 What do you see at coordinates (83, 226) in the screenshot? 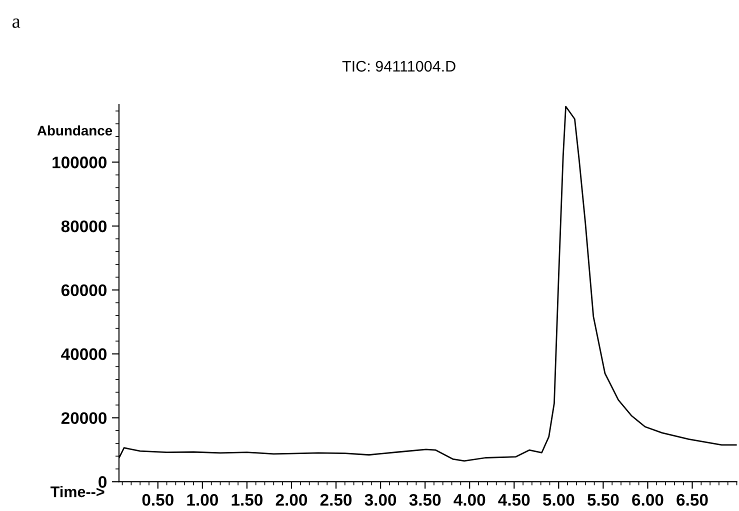
I see `y-tick-label: 80000` at bounding box center [83, 226].